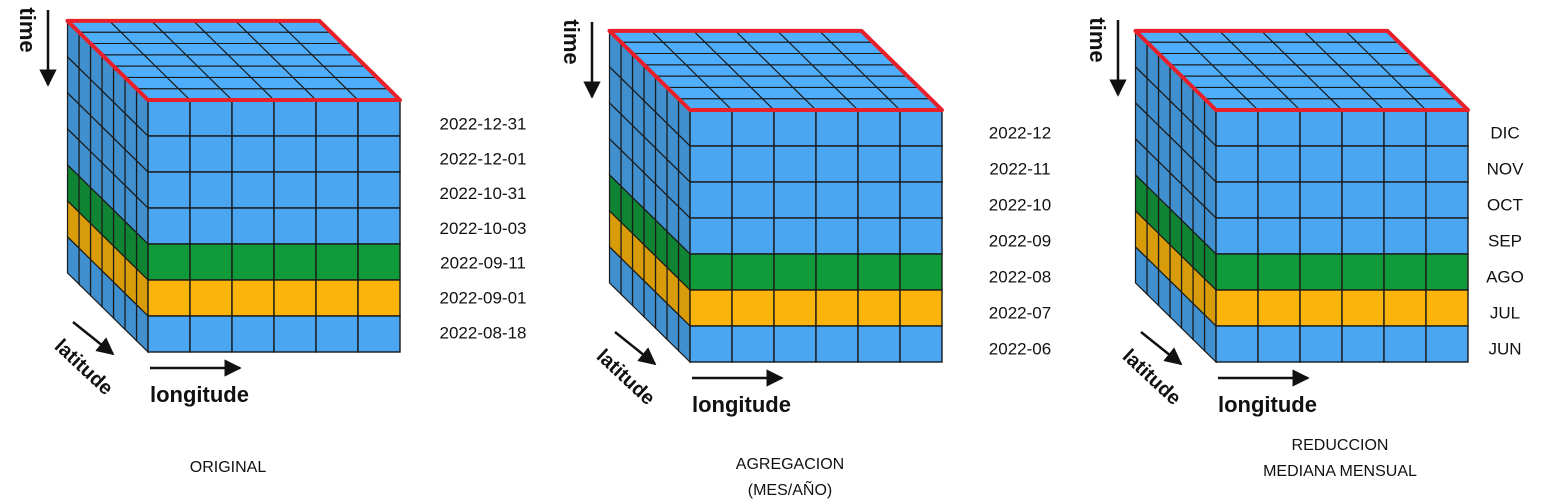  Describe the element at coordinates (1161, 348) in the screenshot. I see `latitude-axis-arrow` at that location.